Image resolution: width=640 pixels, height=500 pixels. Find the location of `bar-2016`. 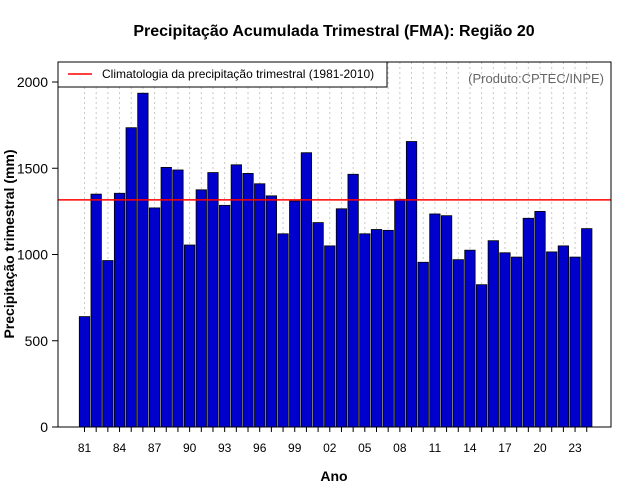

bar-2016 is located at coordinates (493, 334).